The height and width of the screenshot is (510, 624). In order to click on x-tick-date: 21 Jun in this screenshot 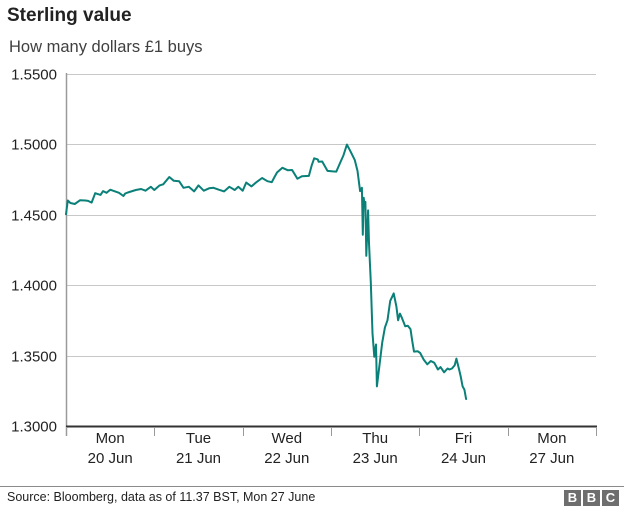, I will do `click(198, 458)`.